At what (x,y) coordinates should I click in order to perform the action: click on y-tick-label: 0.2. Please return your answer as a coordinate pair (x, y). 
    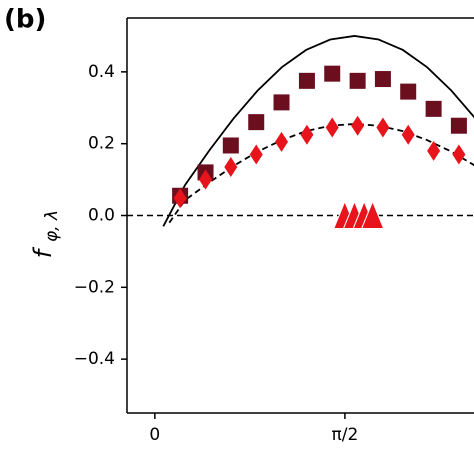
    Looking at the image, I should click on (101, 144).